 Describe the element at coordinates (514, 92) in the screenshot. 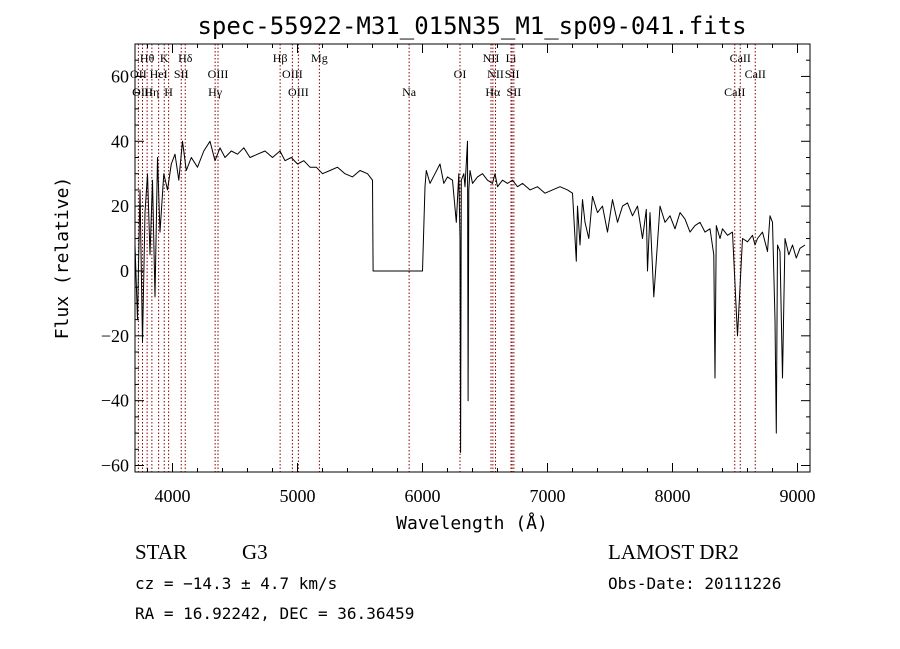

I see `marker-label-24: SII` at that location.